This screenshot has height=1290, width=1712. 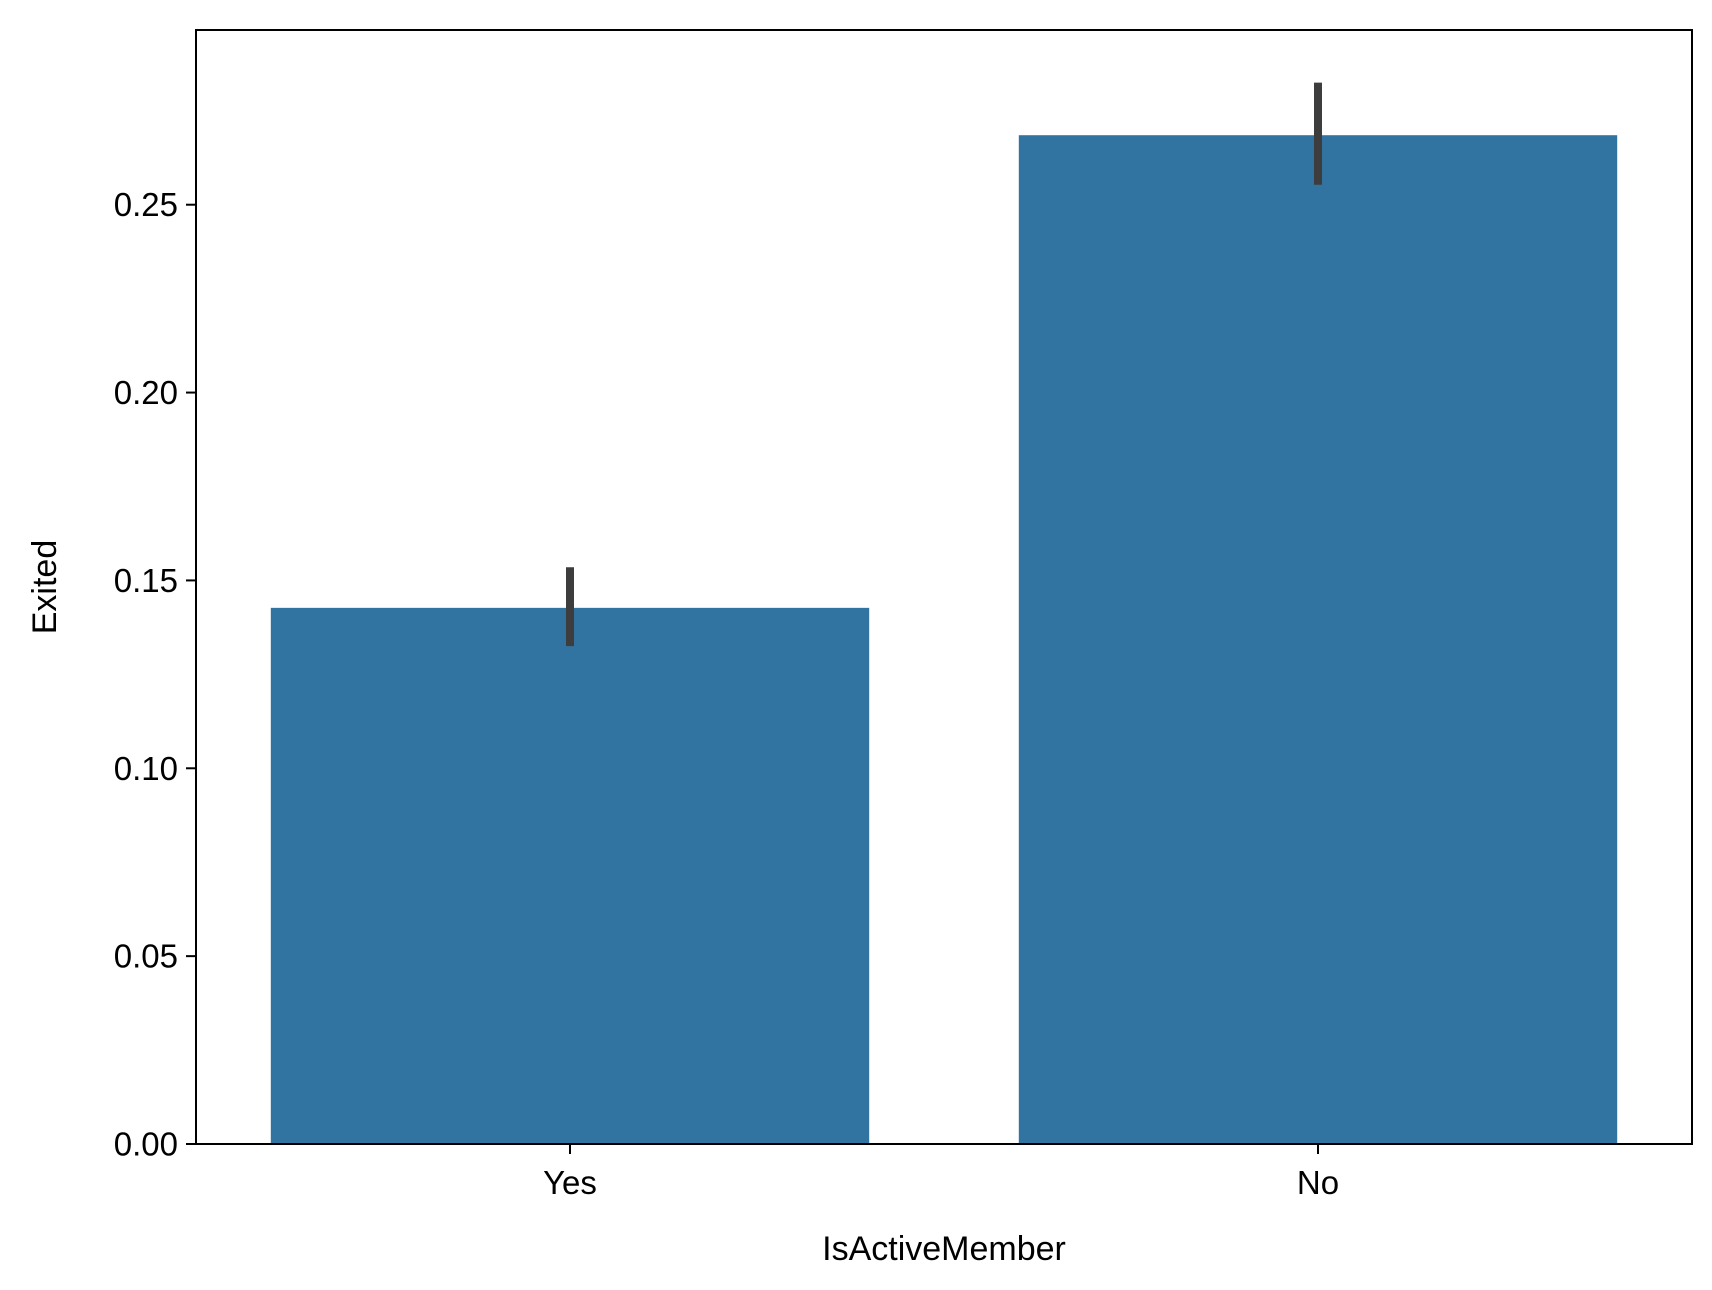 What do you see at coordinates (570, 1182) in the screenshot?
I see `x-tick-label: Yes` at bounding box center [570, 1182].